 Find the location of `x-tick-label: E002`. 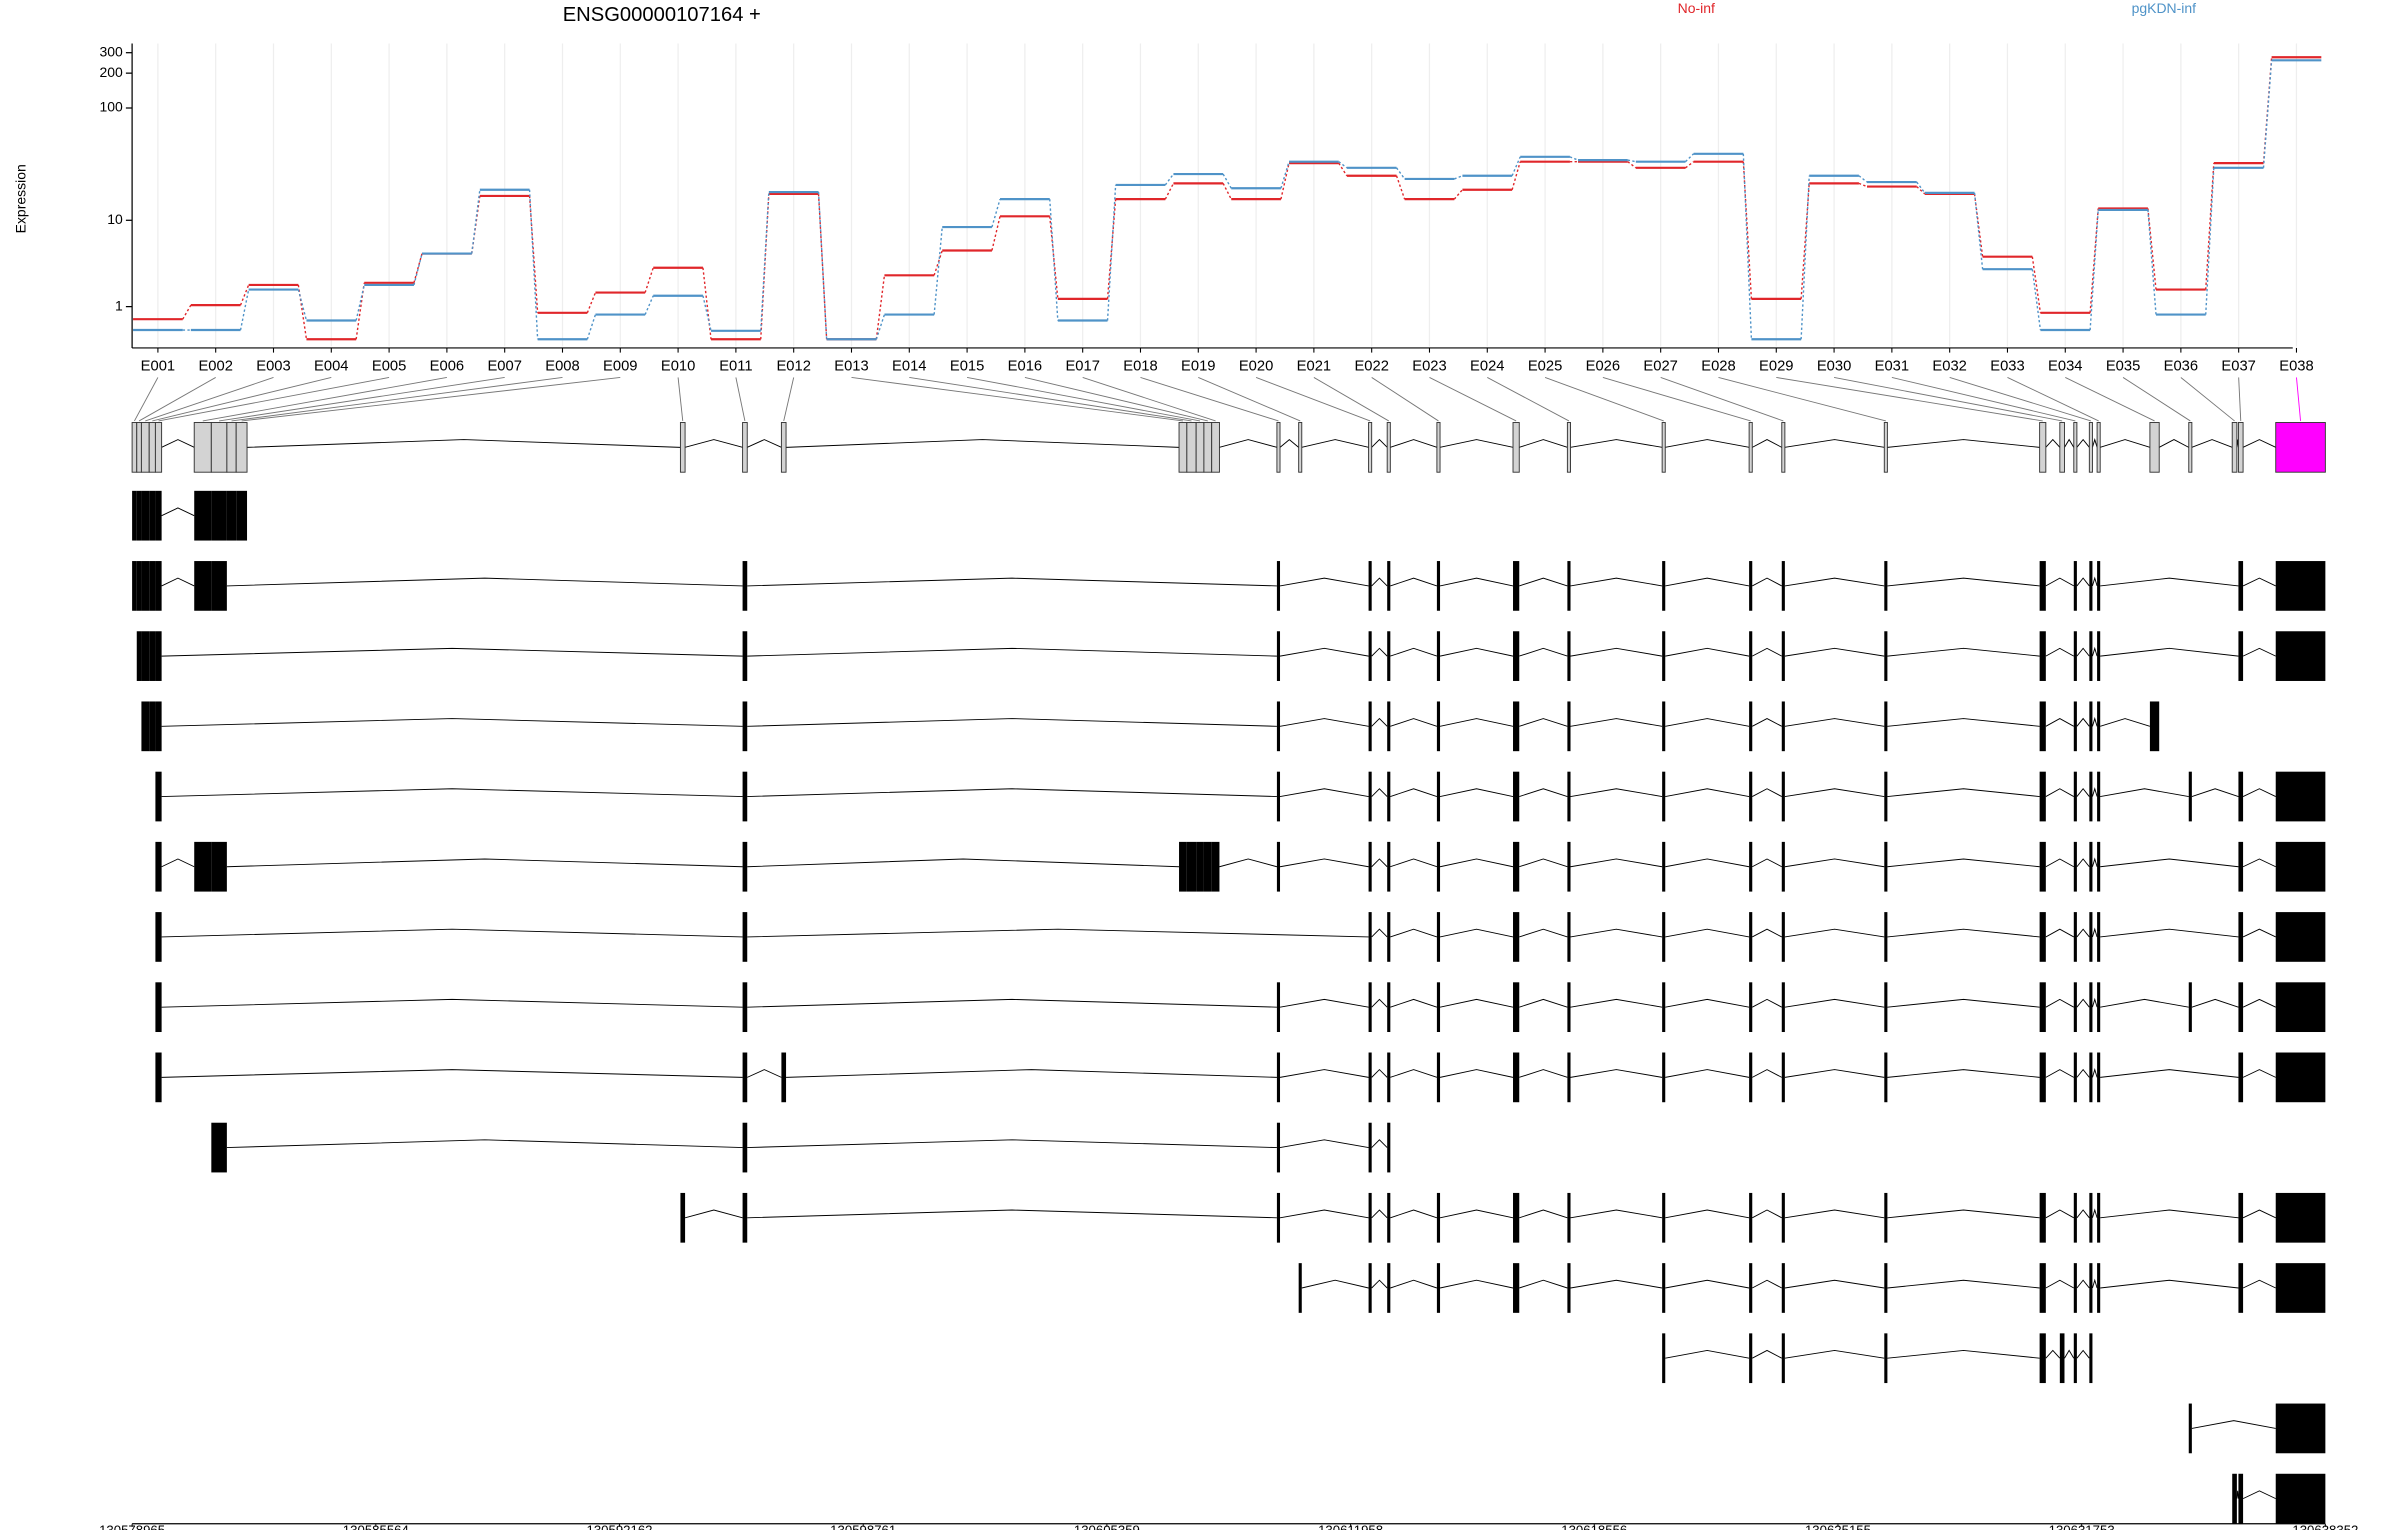

x-tick-label: E002 is located at coordinates (215, 366).